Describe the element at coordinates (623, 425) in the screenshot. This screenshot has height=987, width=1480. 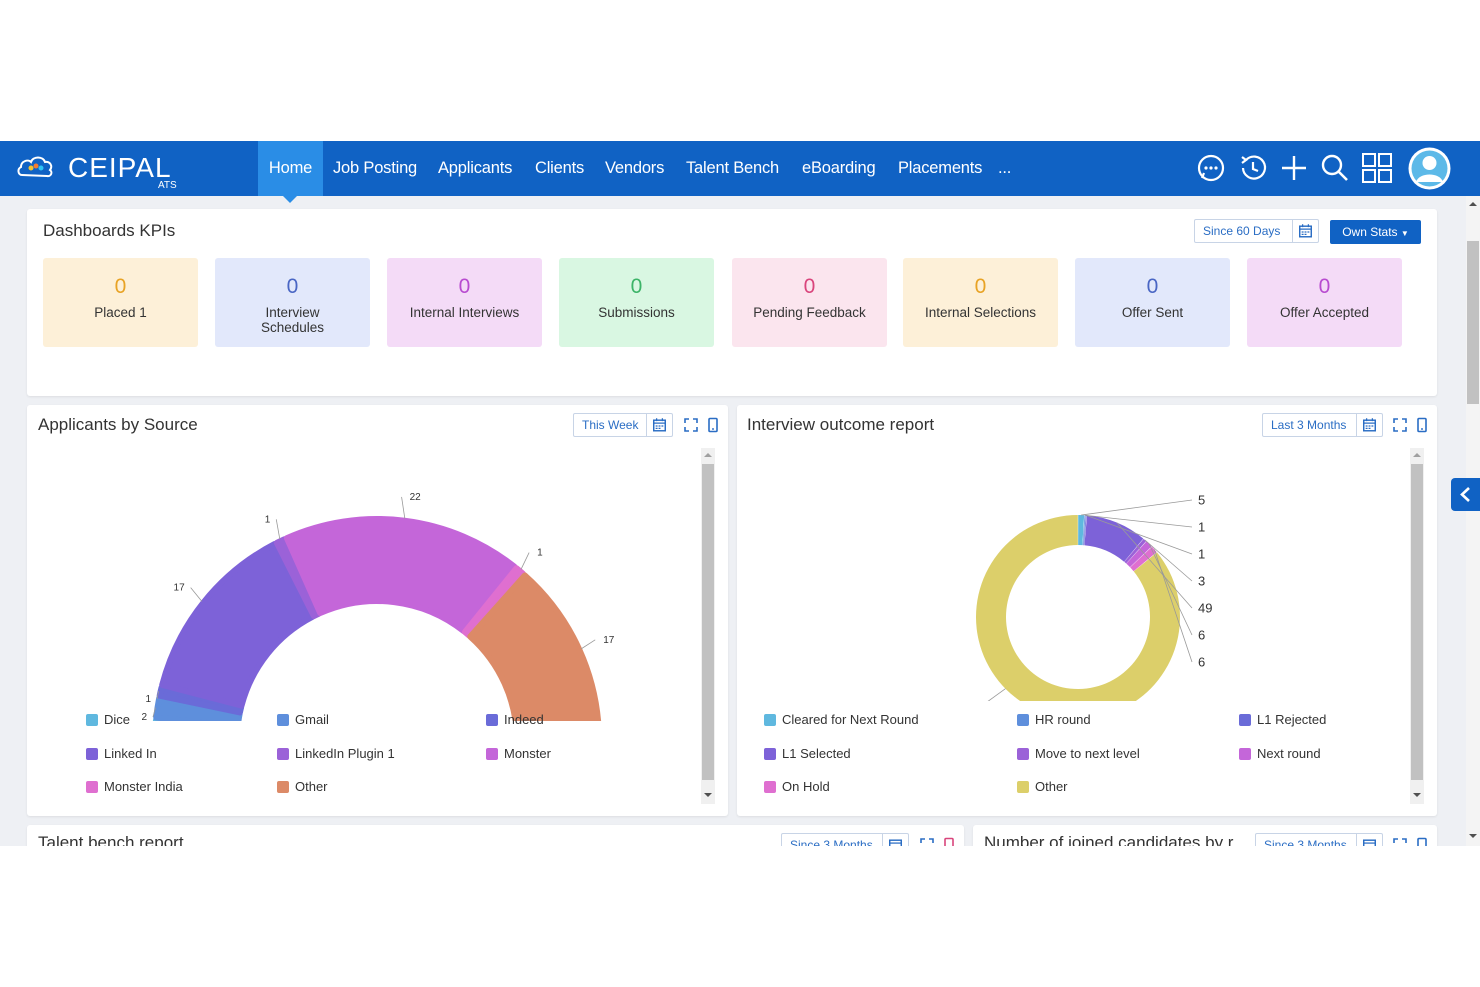
I see `source-range-button: This Week` at that location.